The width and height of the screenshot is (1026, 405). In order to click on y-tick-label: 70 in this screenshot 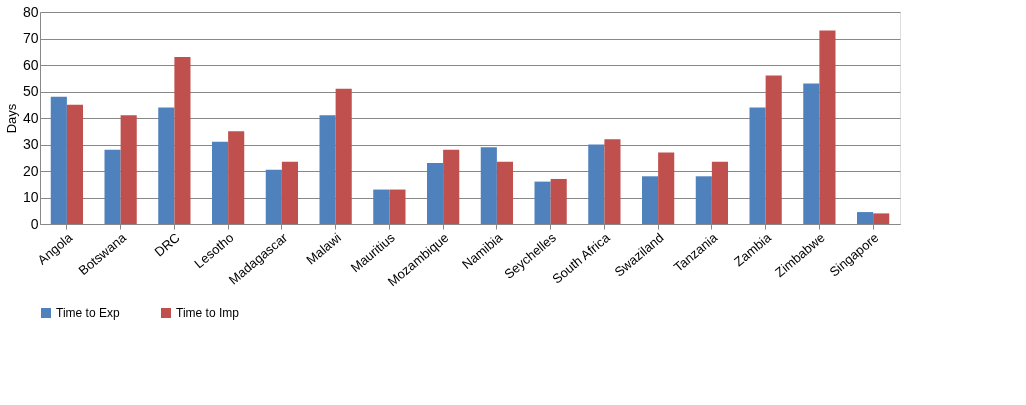, I will do `click(30, 38)`.